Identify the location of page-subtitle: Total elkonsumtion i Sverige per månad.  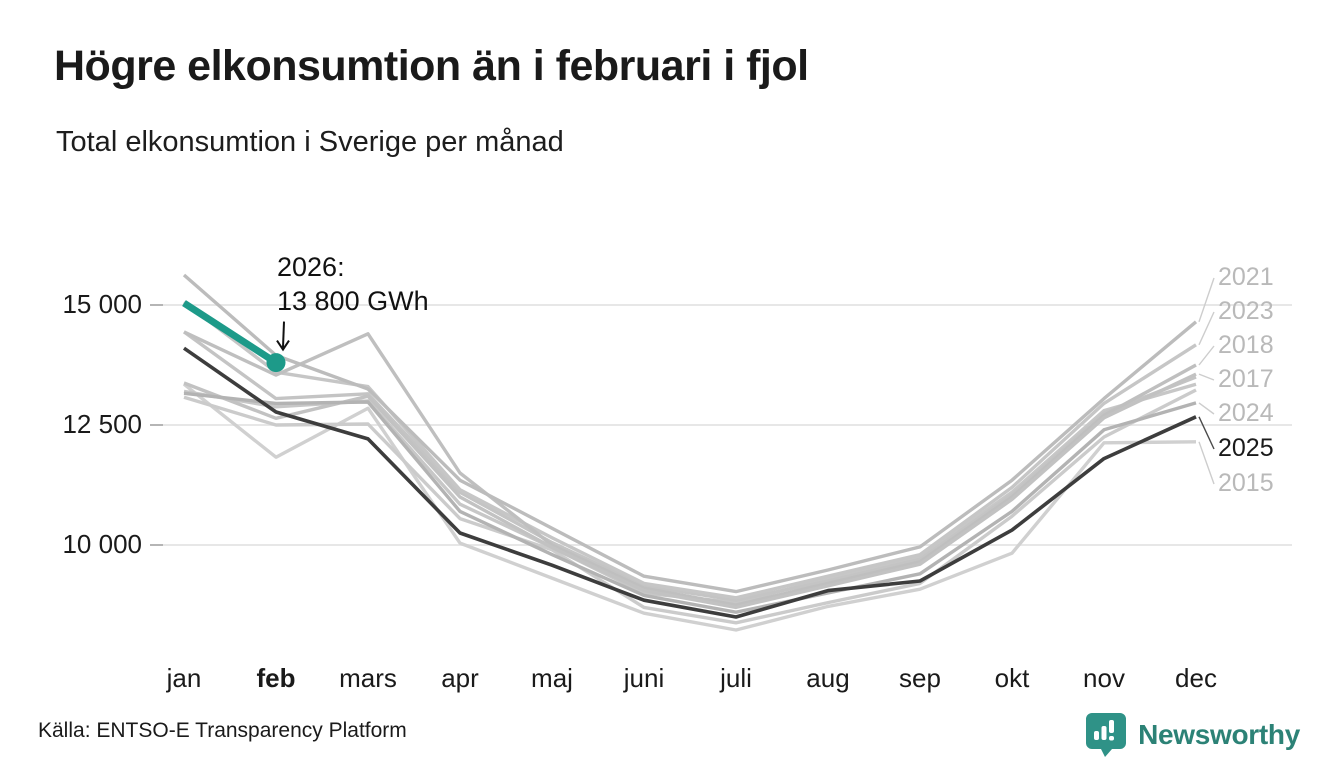
(310, 142).